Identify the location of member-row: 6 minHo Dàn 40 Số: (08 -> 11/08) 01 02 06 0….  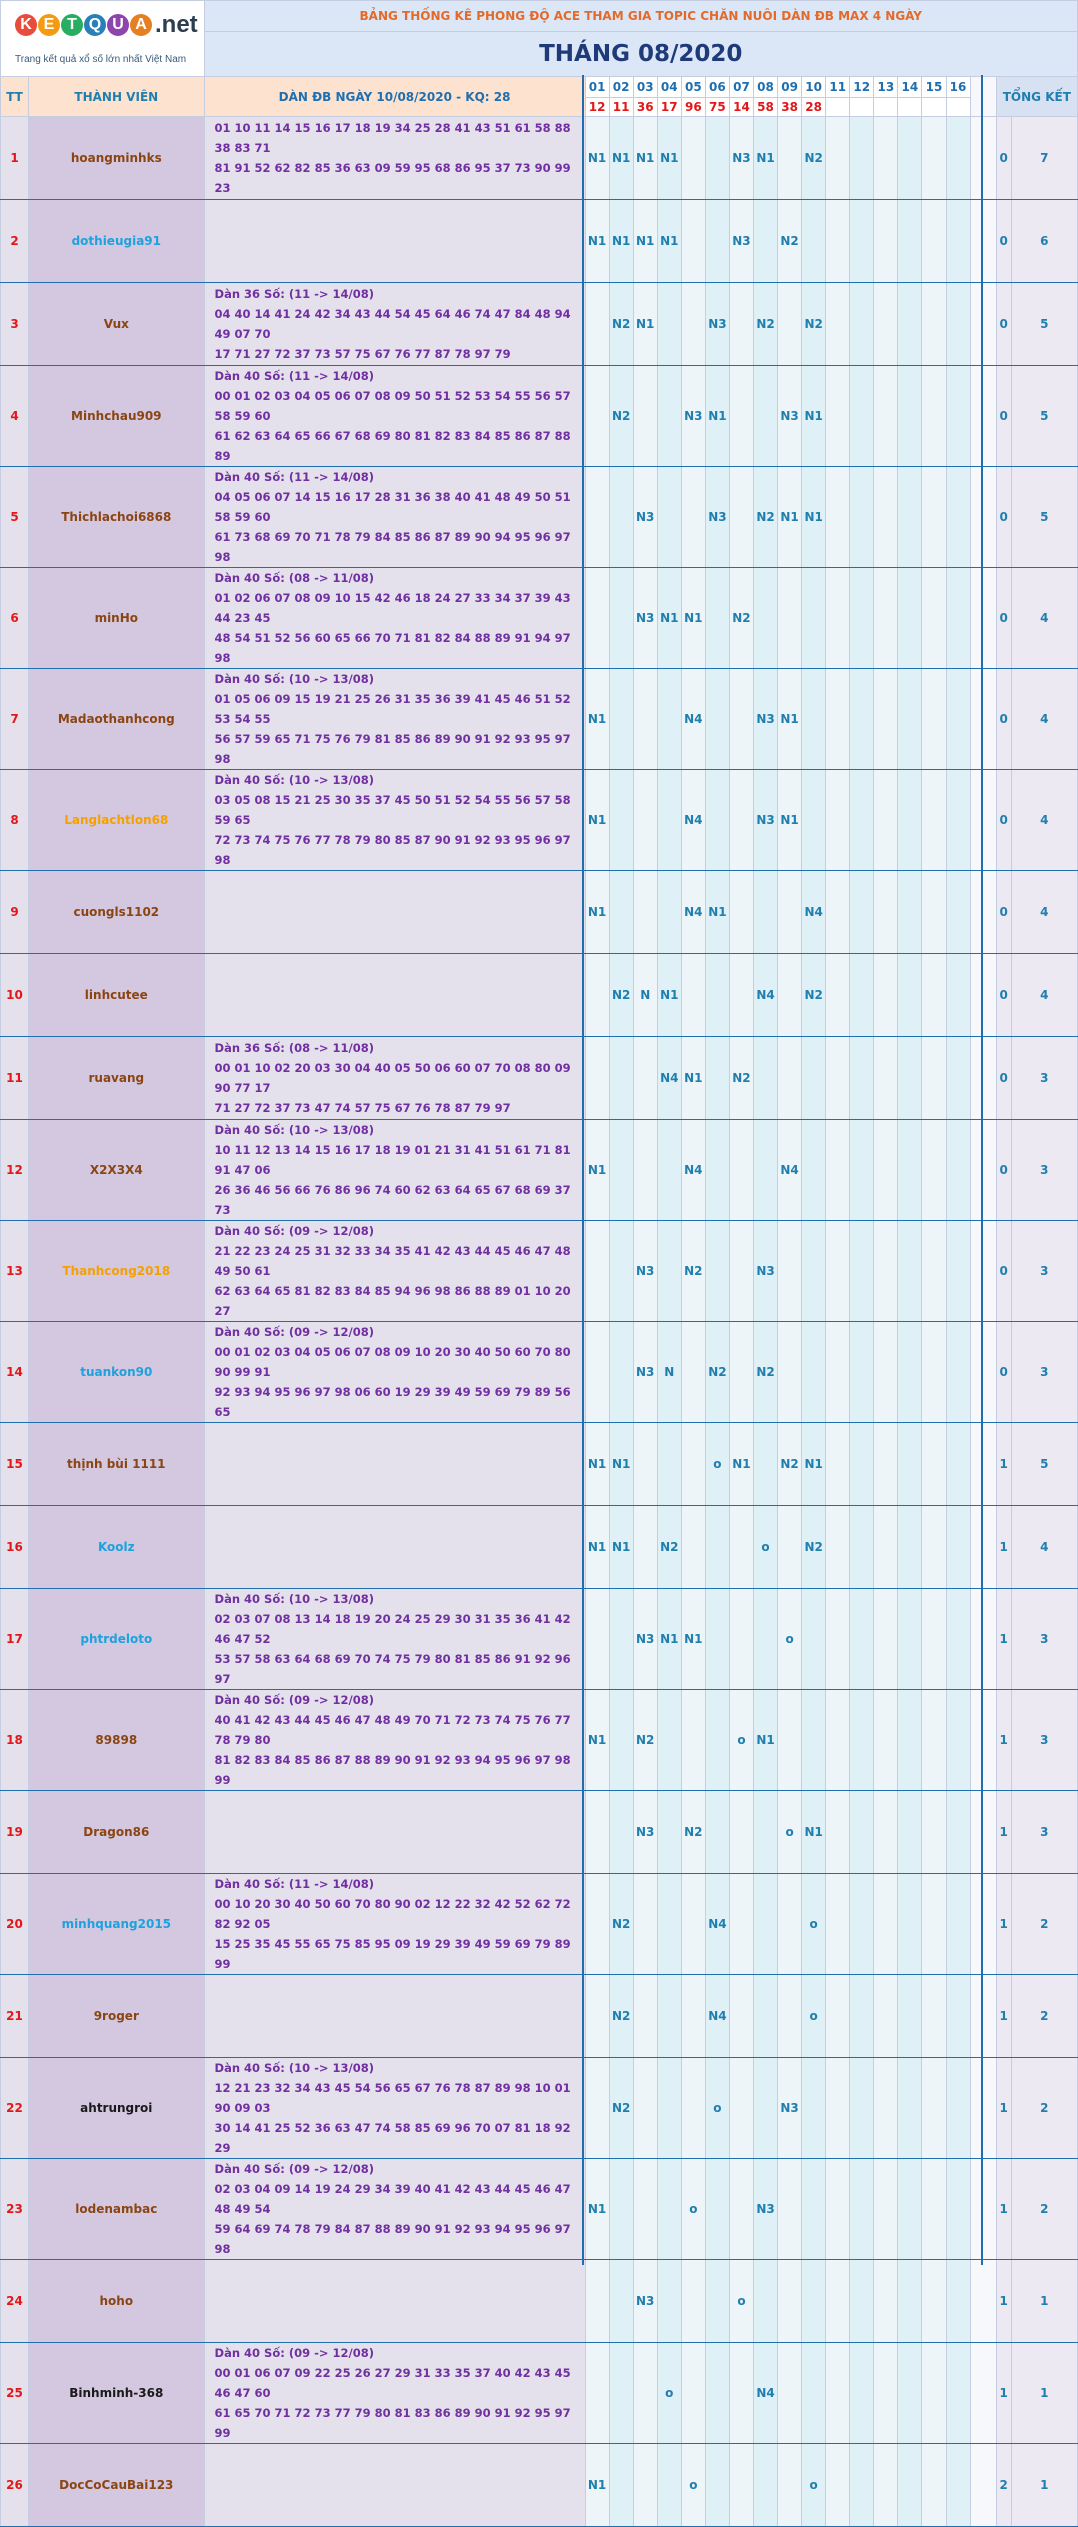
(539, 618).